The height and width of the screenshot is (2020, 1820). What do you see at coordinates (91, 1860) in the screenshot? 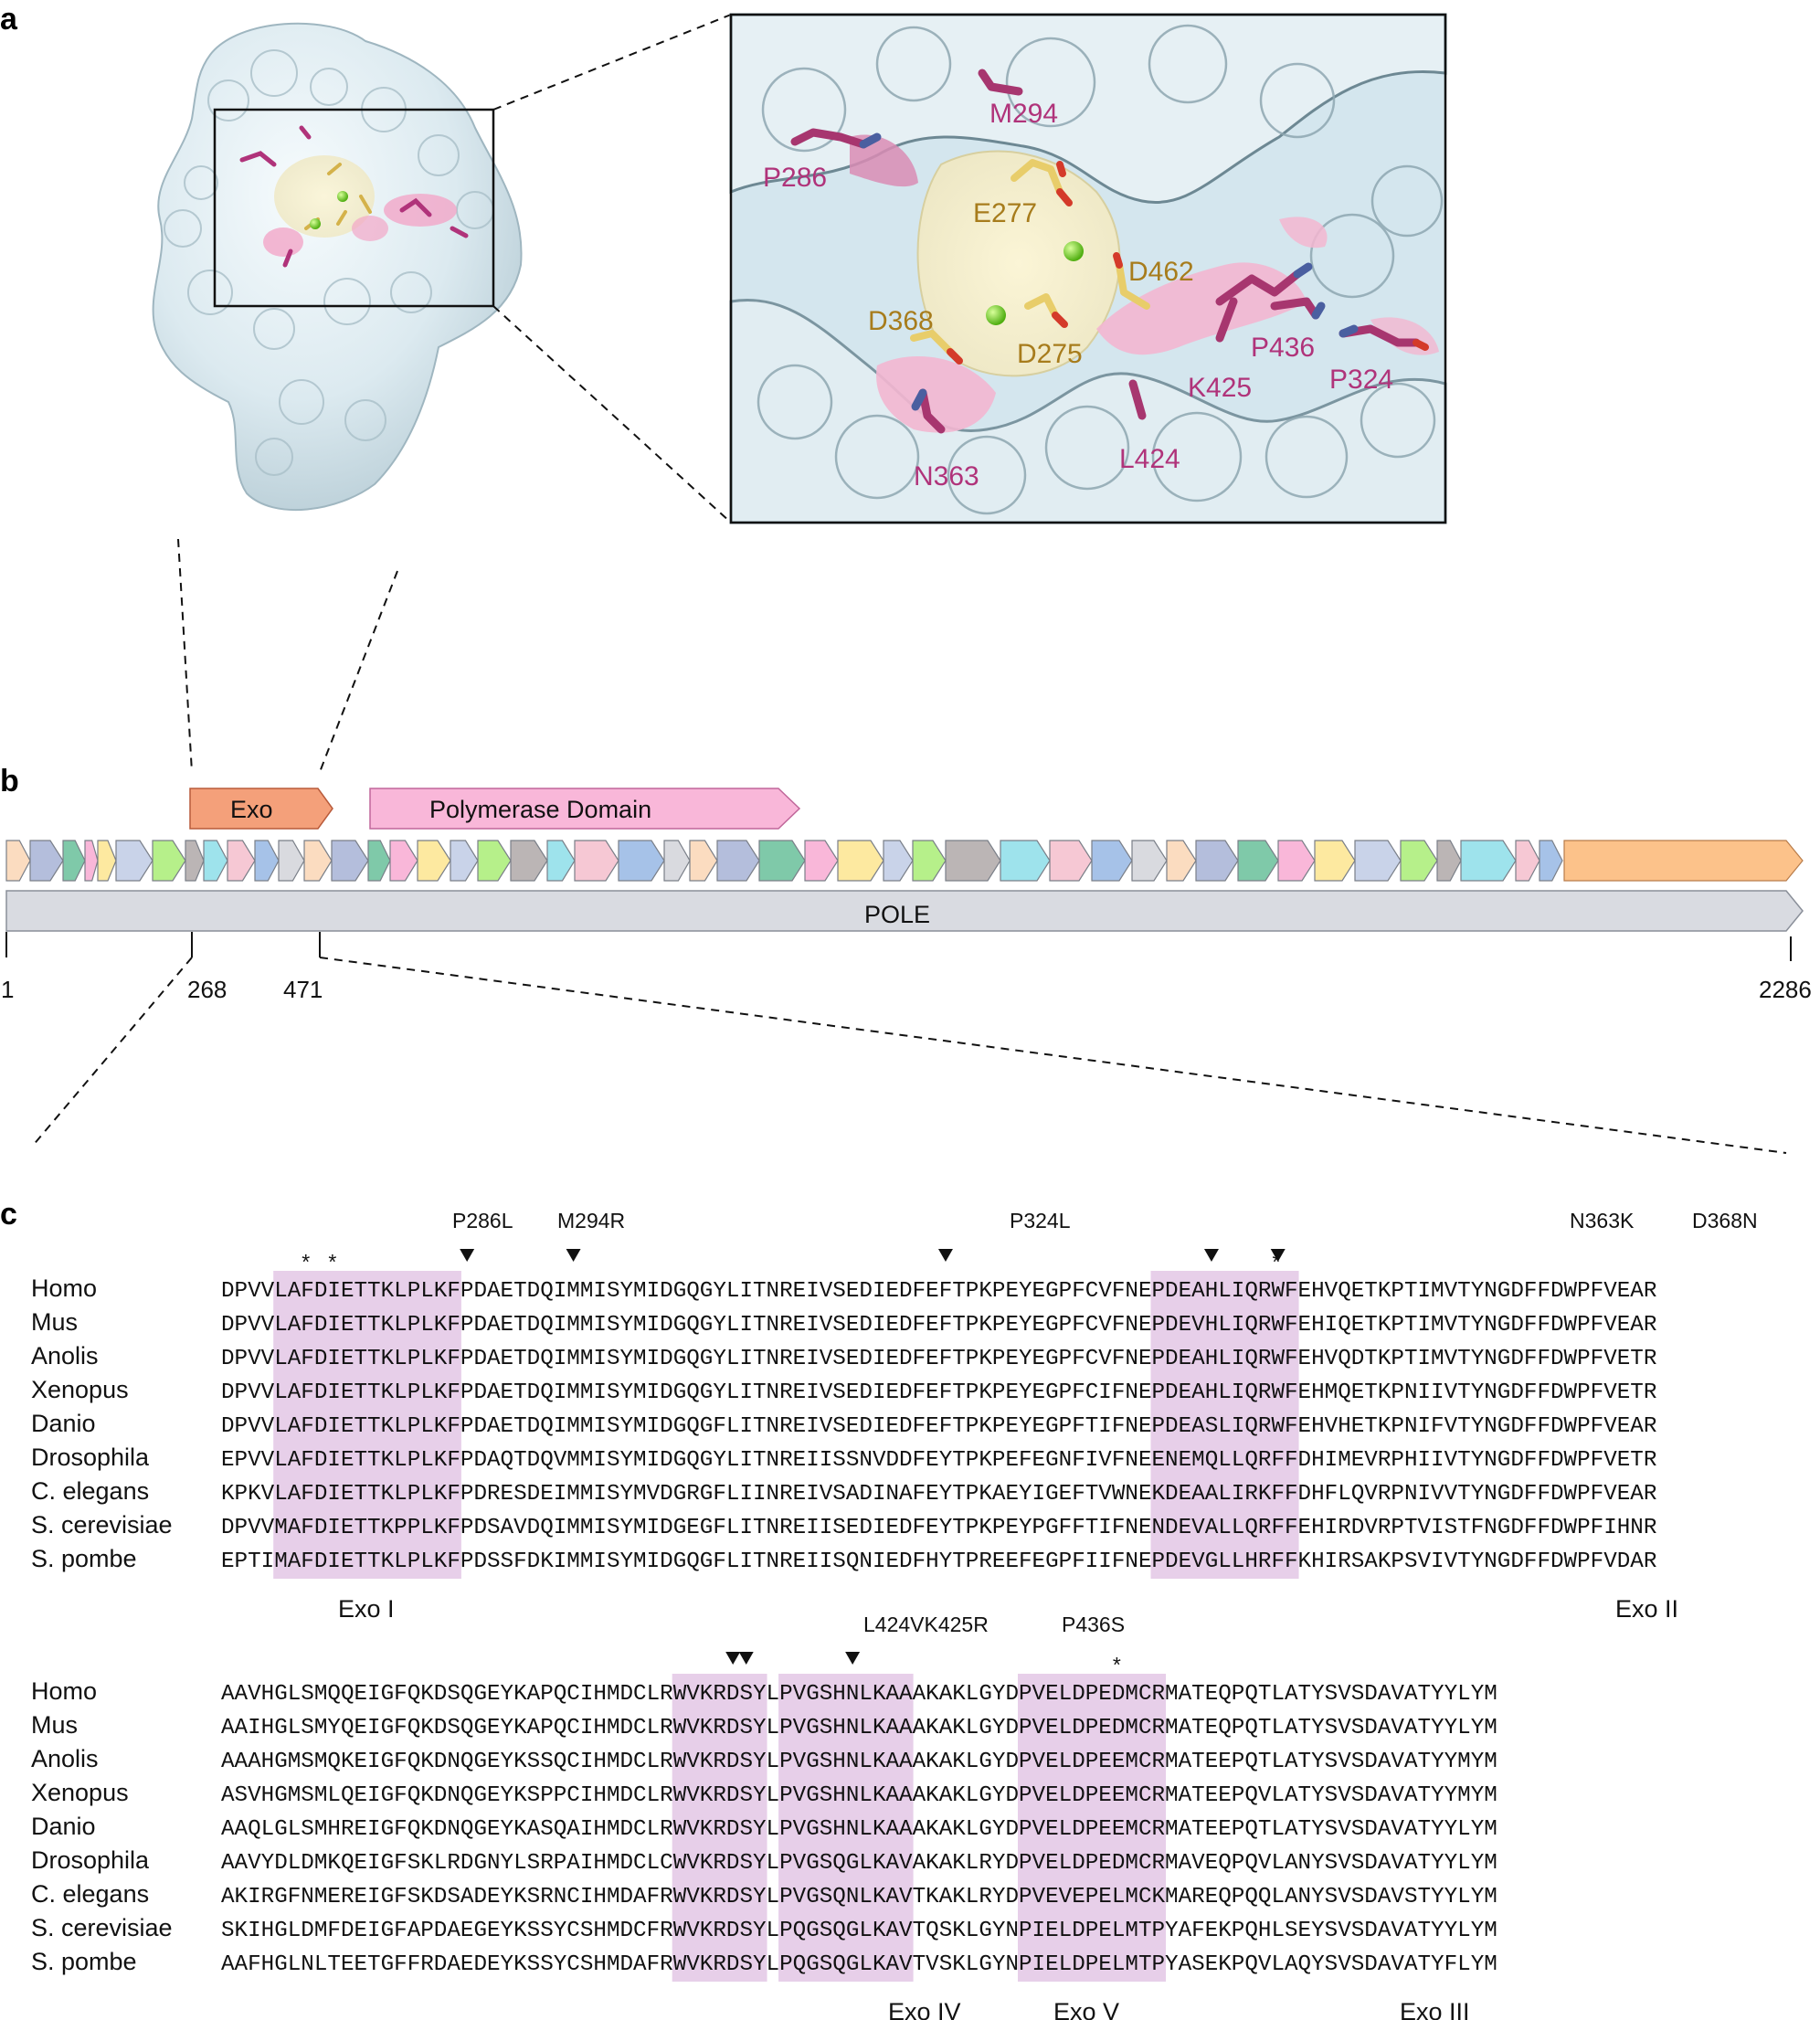
I see `species-label: Drosophila` at bounding box center [91, 1860].